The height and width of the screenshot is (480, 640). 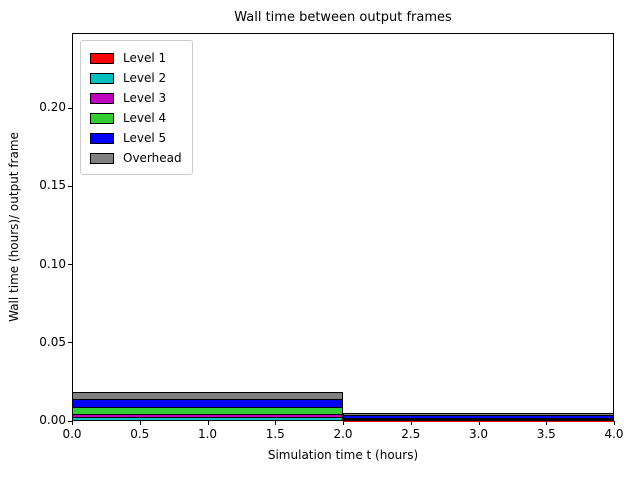 What do you see at coordinates (52, 263) in the screenshot?
I see `y-tick-label: 0.10` at bounding box center [52, 263].